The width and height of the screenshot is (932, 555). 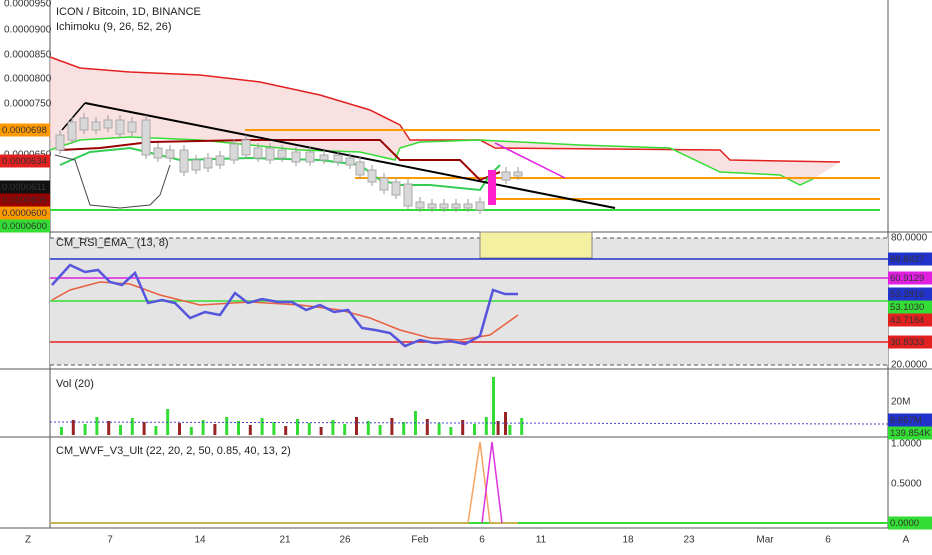 I want to click on candles, so click(x=289, y=163).